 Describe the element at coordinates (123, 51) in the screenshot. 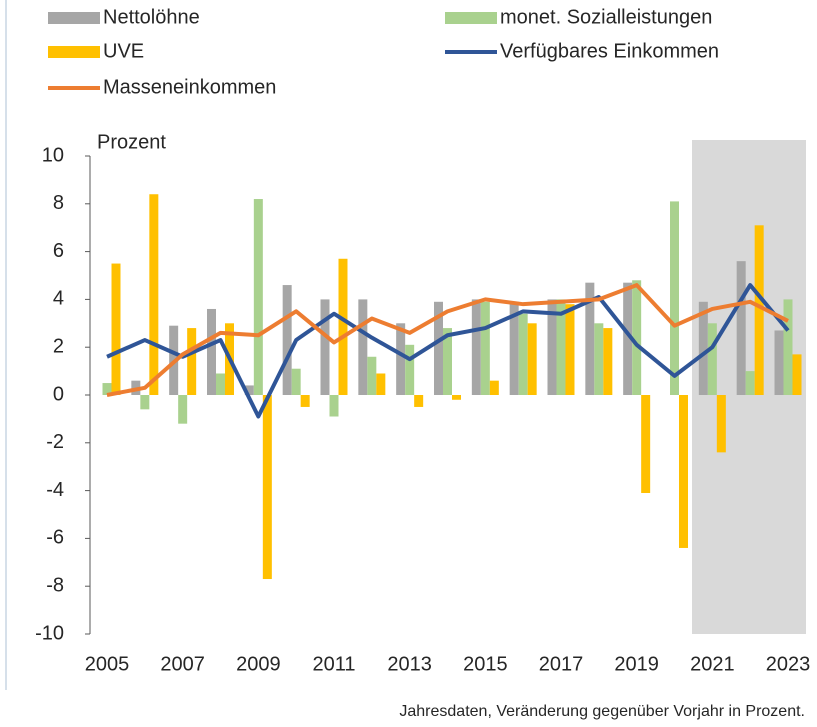

I see `legend-label: UVE` at that location.